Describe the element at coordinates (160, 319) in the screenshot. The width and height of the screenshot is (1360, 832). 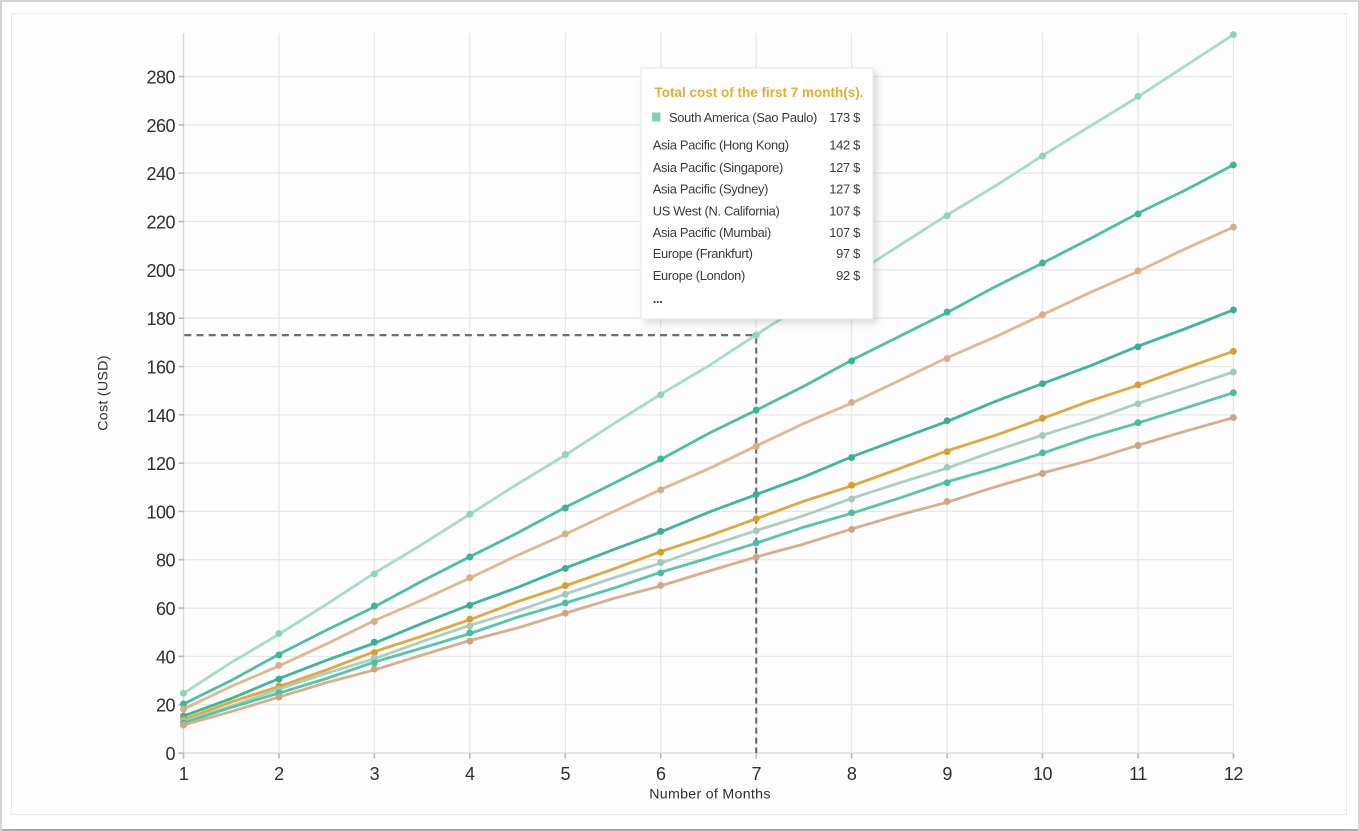
I see `svg-text: 180` at that location.